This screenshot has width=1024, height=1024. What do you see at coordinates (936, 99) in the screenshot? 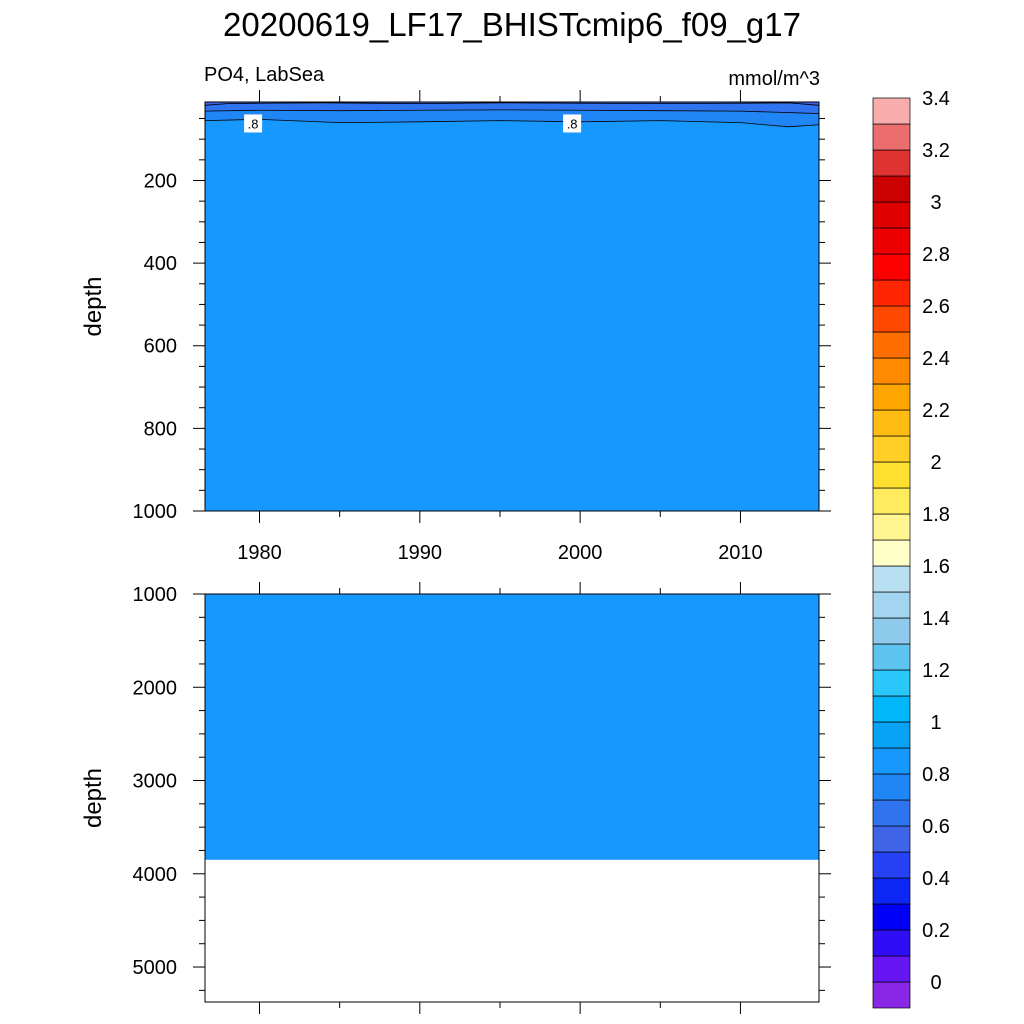
I see `colorbar-label: 3.4` at bounding box center [936, 99].